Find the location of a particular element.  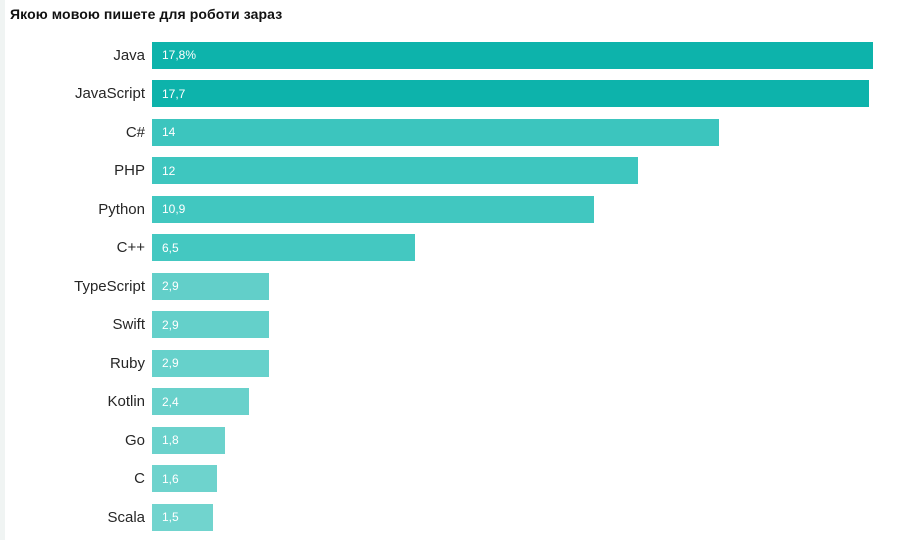

value-label: 1,5 is located at coordinates (170, 517).